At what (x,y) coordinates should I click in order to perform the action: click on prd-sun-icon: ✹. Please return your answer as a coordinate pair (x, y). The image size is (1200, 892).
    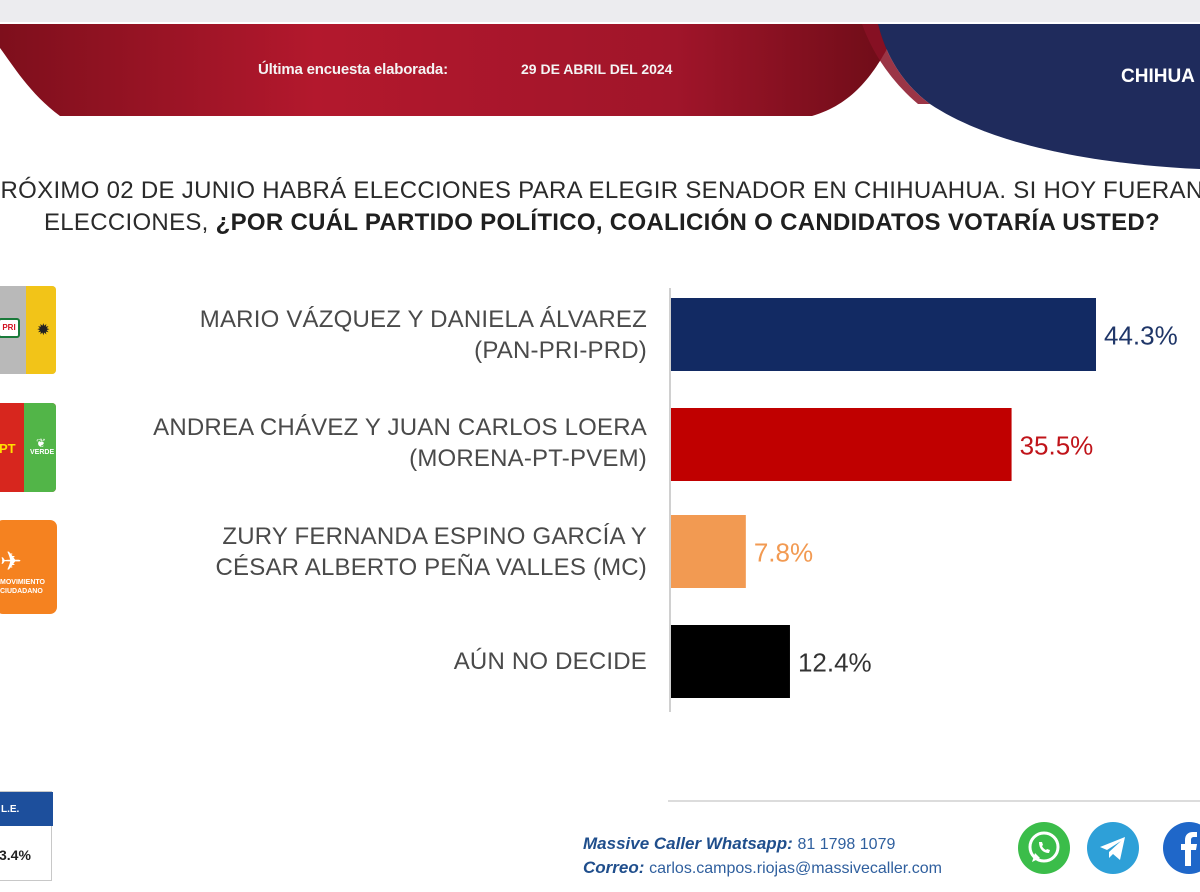
    Looking at the image, I should click on (43, 330).